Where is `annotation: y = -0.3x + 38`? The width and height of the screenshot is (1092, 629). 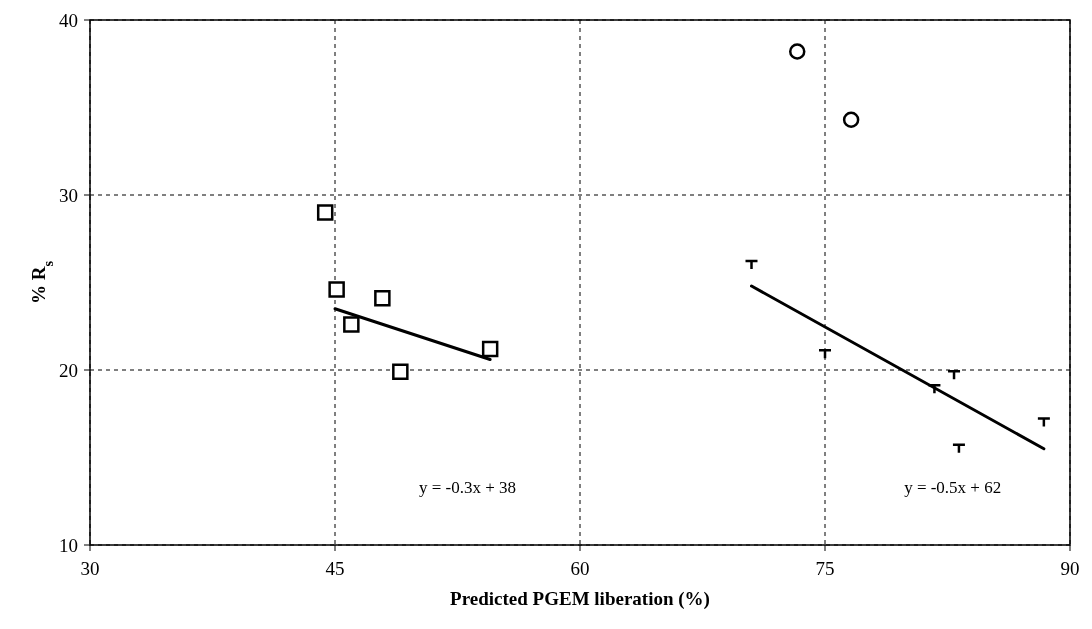
annotation: y = -0.3x + 38 is located at coordinates (468, 487).